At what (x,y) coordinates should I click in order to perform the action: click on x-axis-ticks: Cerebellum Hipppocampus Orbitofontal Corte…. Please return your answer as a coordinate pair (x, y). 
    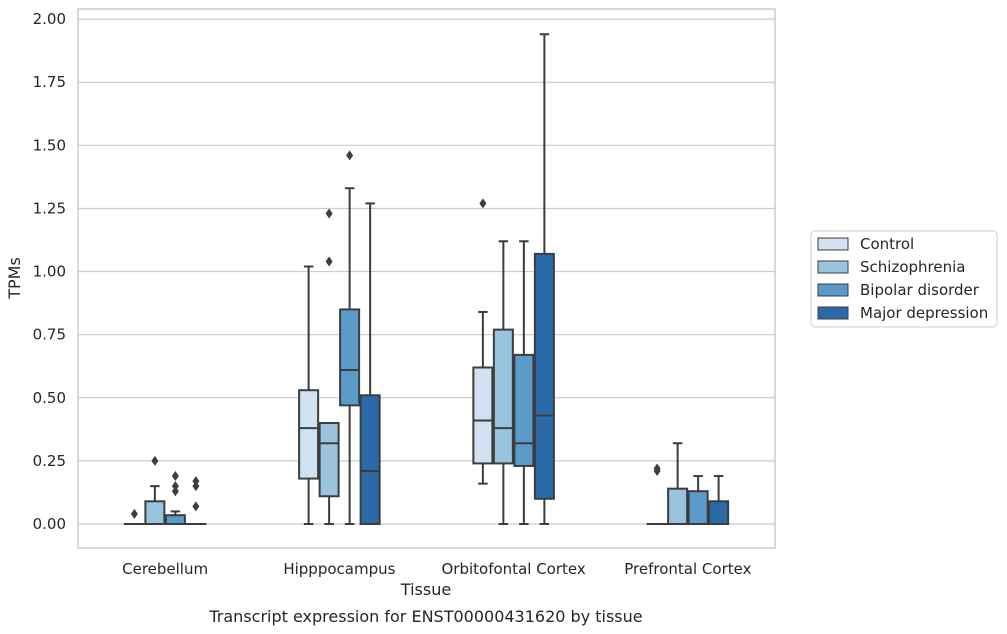
    Looking at the image, I should click on (436, 569).